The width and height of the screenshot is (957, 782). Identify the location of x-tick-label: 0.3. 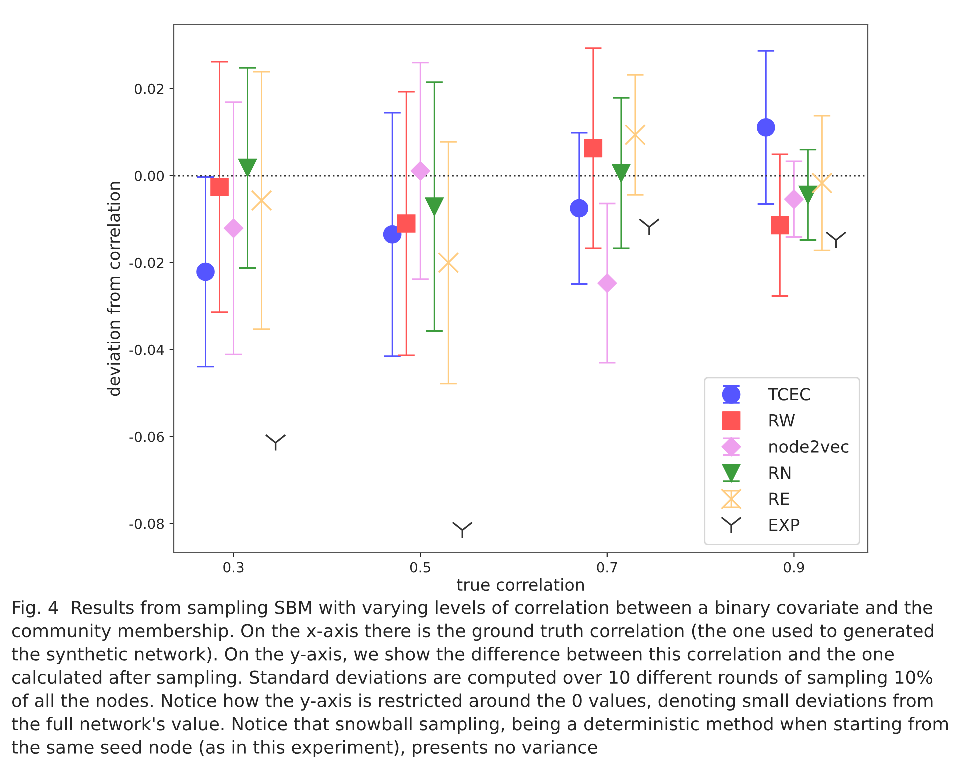
(234, 567).